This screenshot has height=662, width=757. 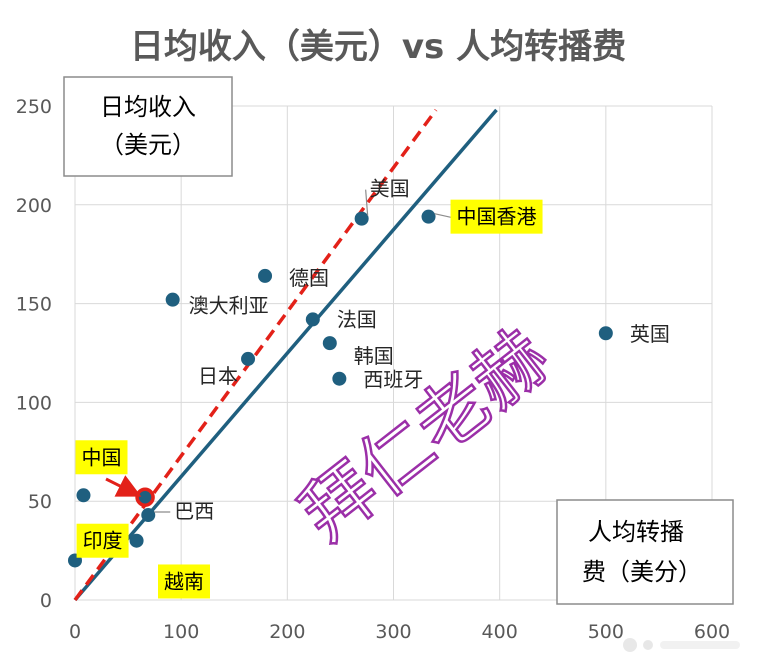 What do you see at coordinates (287, 632) in the screenshot?
I see `x-tick-label: 200` at bounding box center [287, 632].